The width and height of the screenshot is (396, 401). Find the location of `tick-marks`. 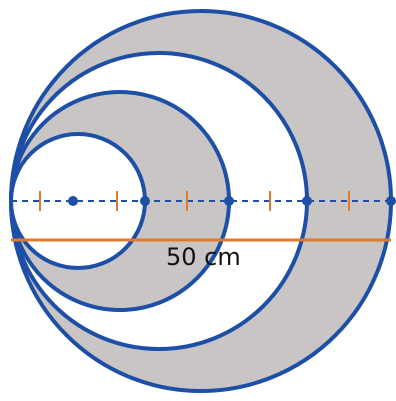

tick-marks is located at coordinates (194, 201).